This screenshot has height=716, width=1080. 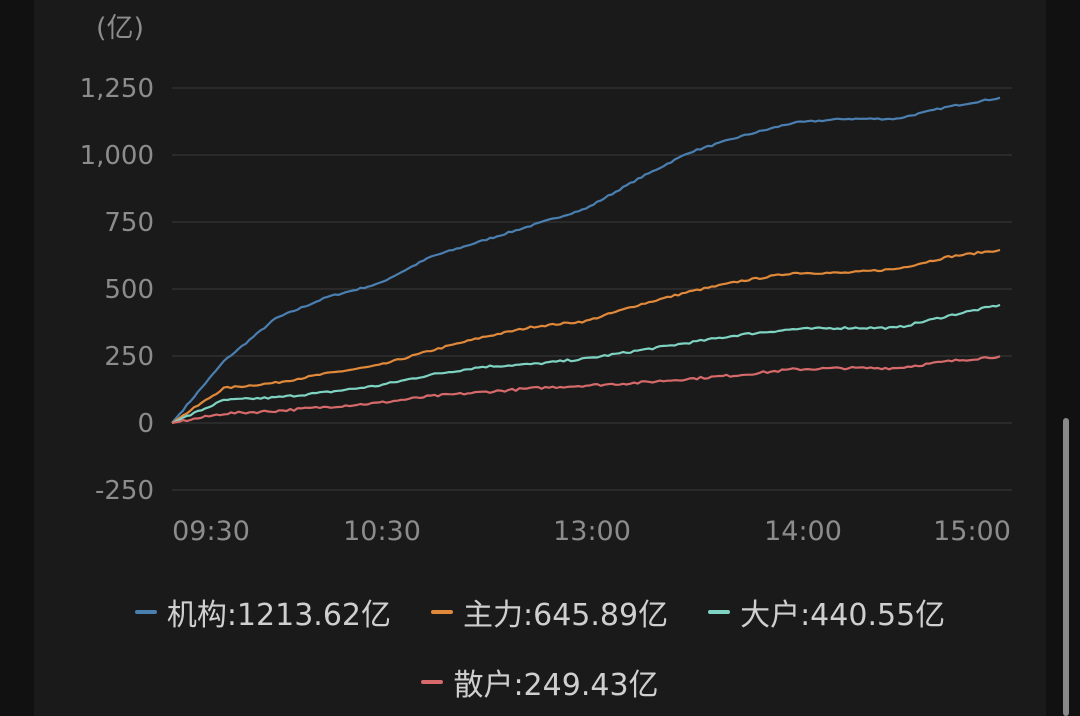 I want to click on legend-item-zhuli: 主力:645.89亿, so click(x=549, y=612).